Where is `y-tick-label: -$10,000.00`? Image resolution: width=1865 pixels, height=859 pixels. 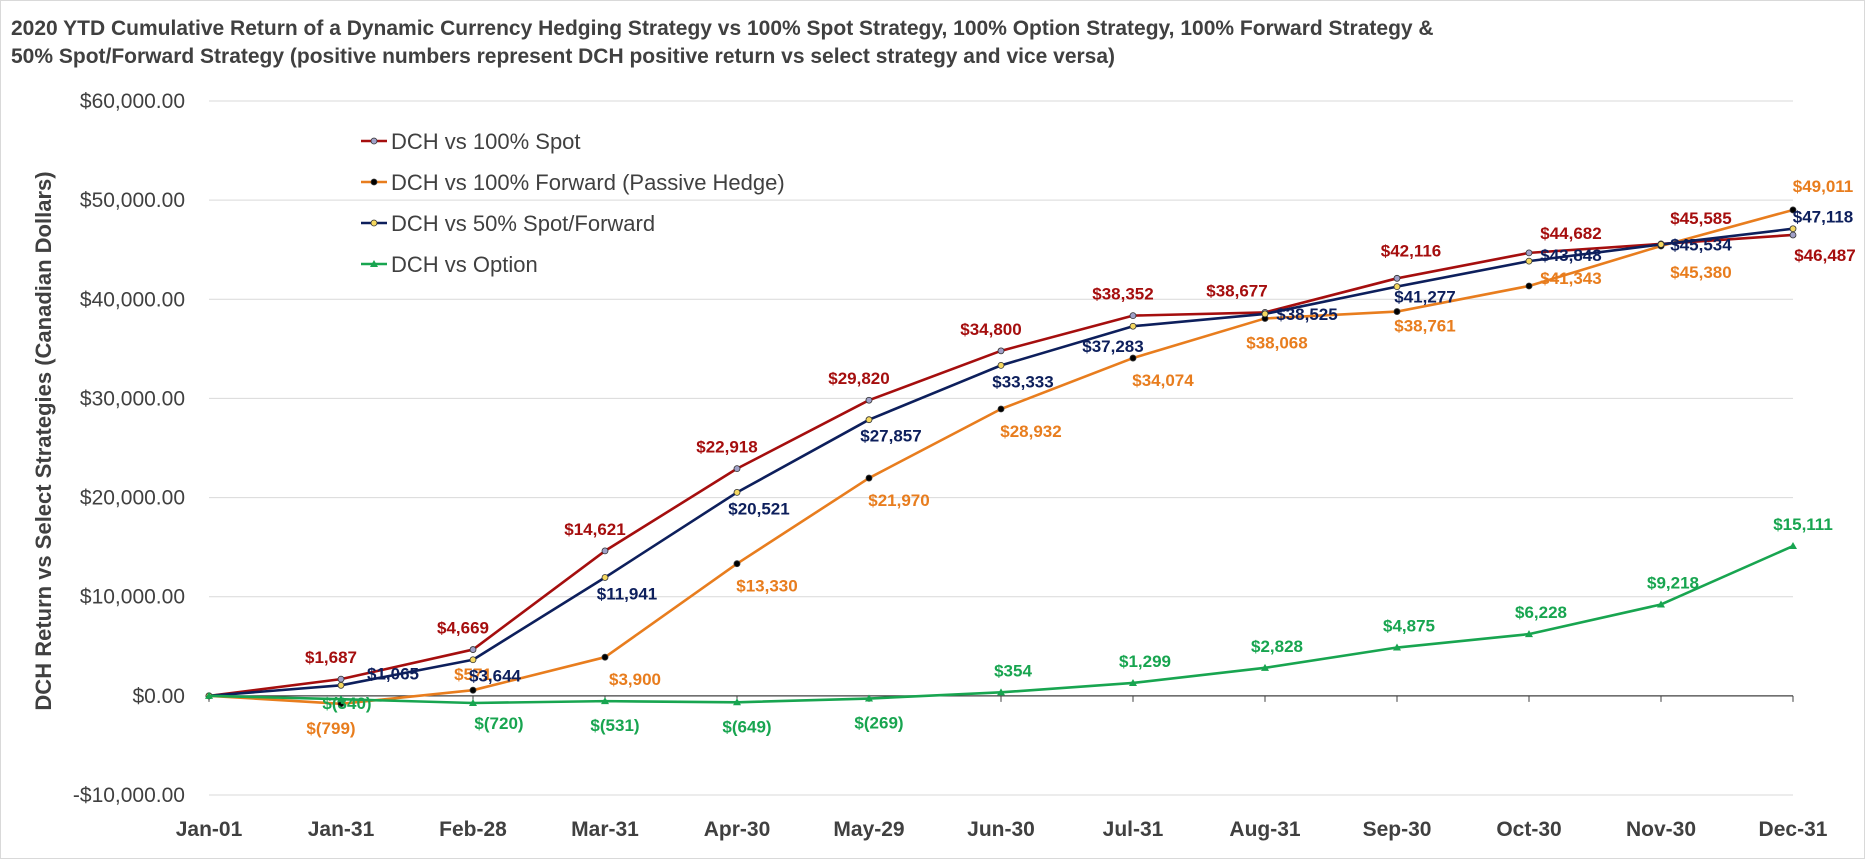
y-tick-label: -$10,000.00 is located at coordinates (129, 795).